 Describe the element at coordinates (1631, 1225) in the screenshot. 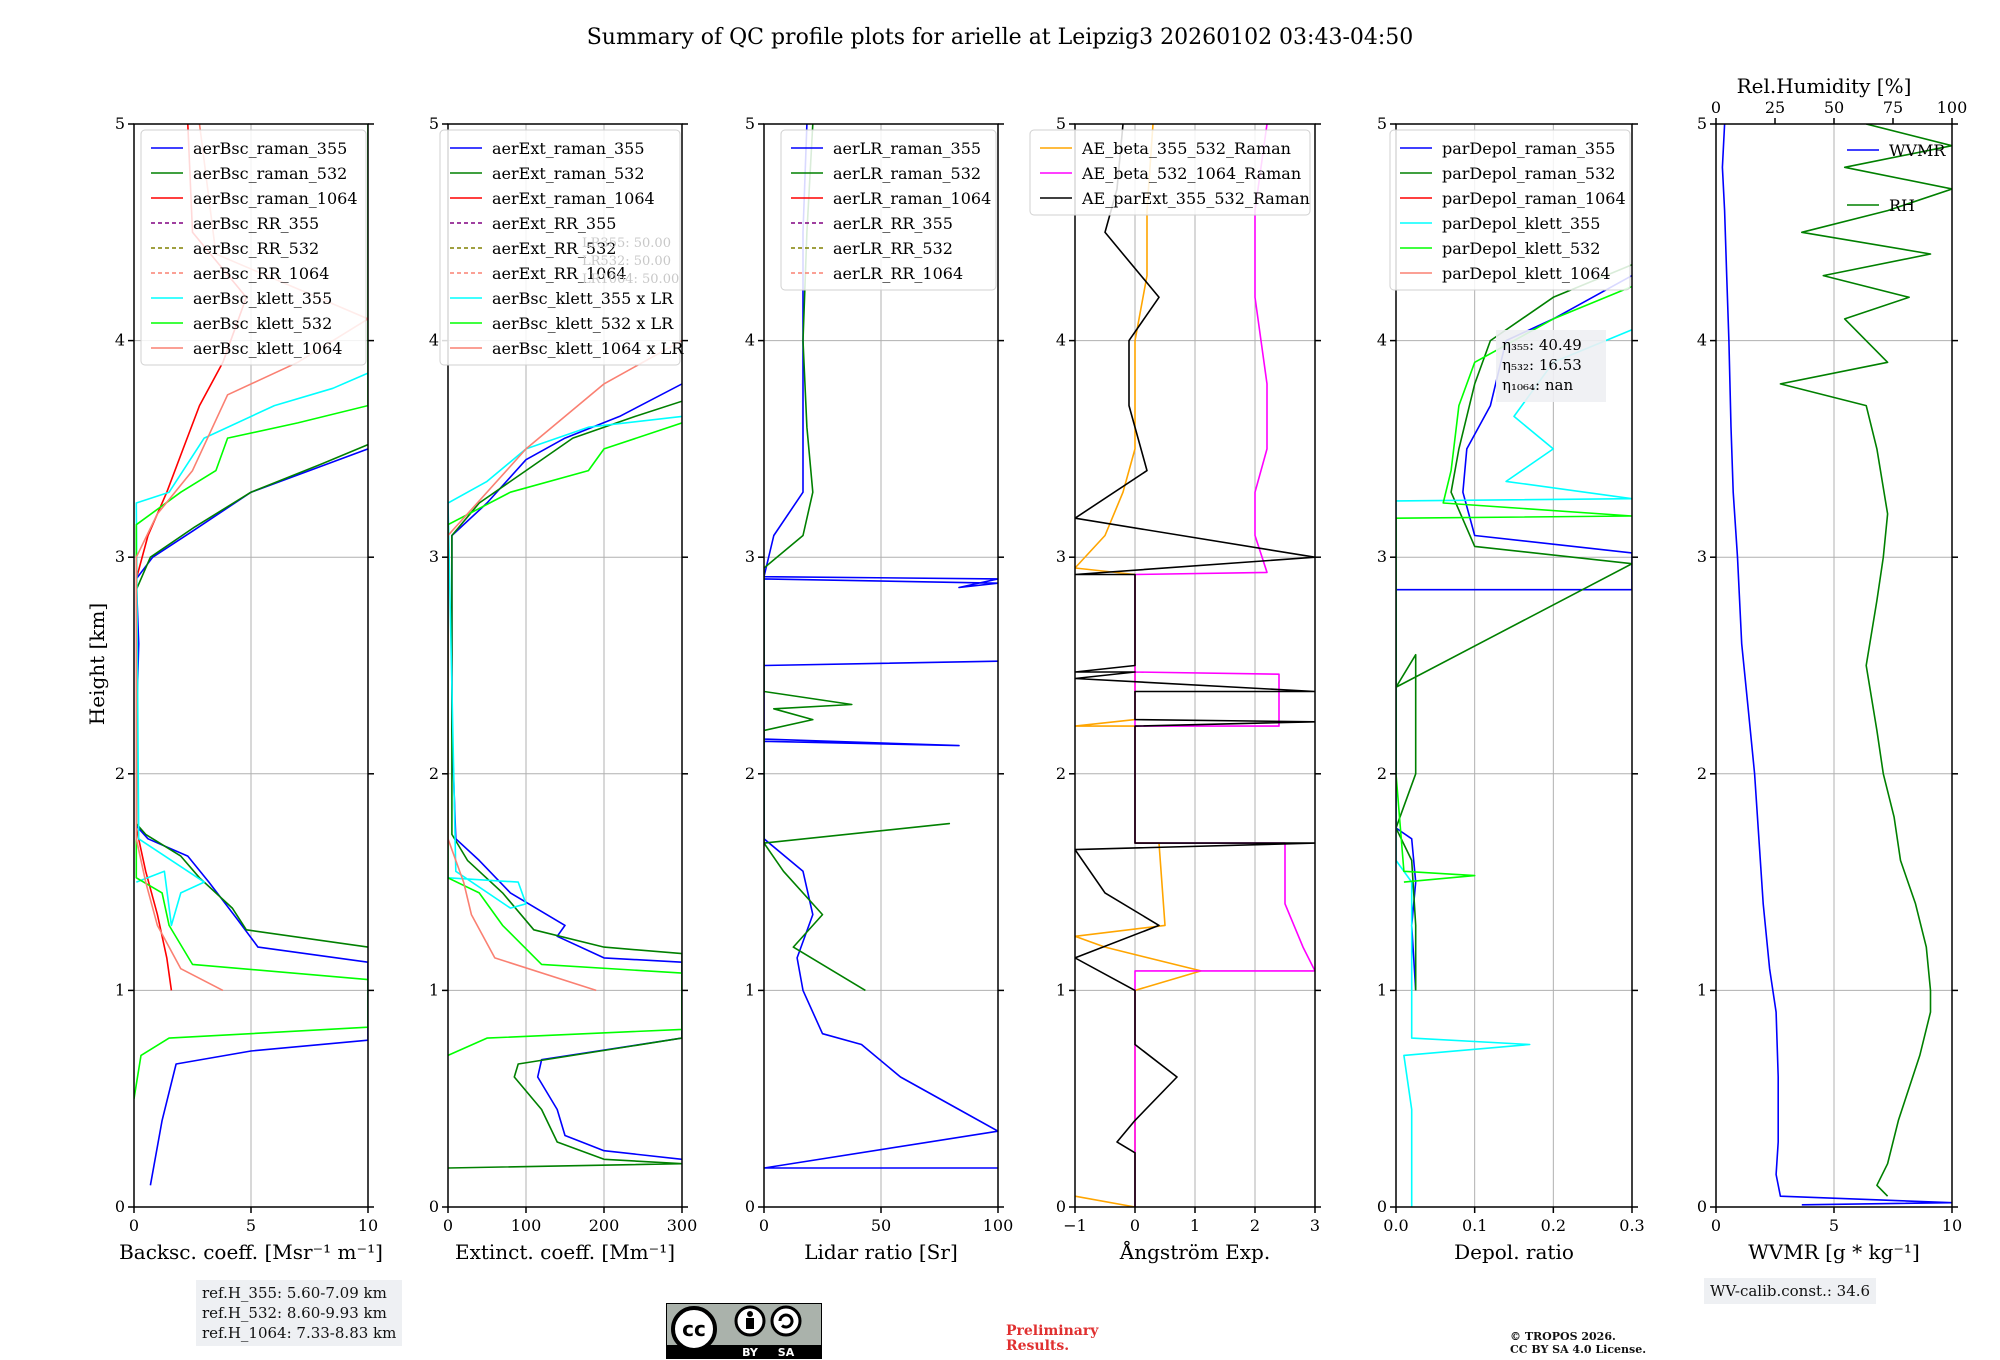

I see `tick-label-x: 0.3` at that location.